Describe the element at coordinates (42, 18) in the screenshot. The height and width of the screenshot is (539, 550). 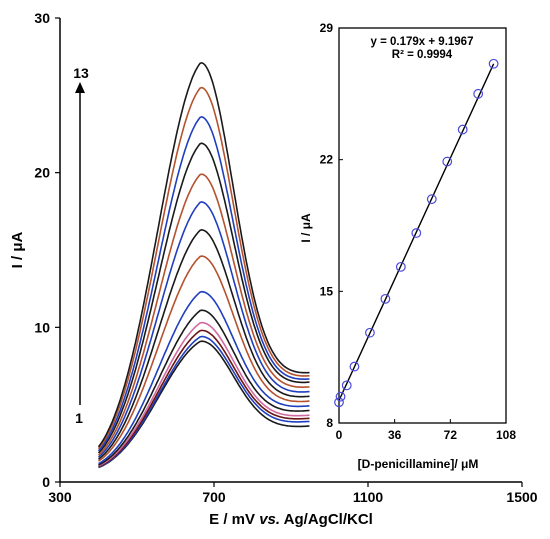
I see `main-y-tick-label: 30` at that location.